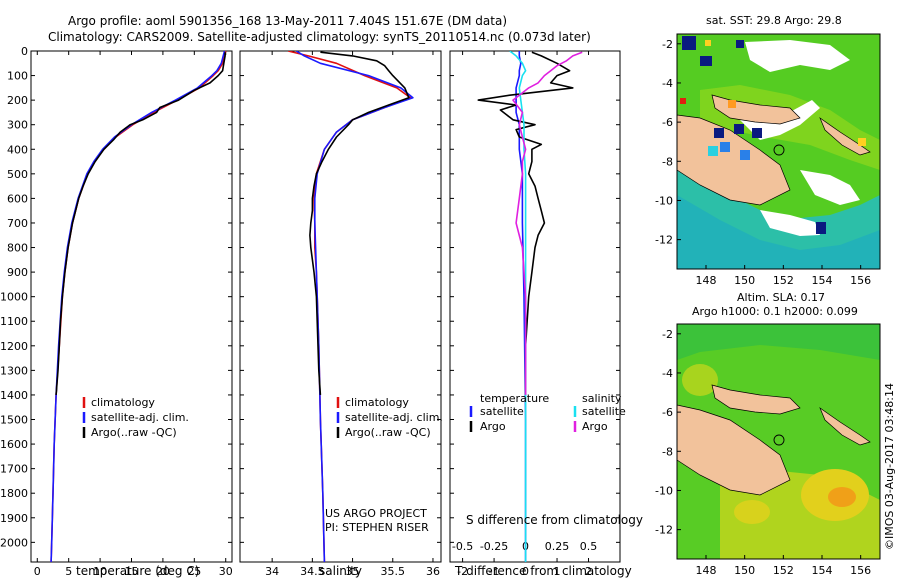 The image size is (900, 580). Describe the element at coordinates (763, 162) in the screenshot. I see `sst-map-ticks: 148 150 152 154 156 -2 -4 -6 -8 -10 -12` at that location.